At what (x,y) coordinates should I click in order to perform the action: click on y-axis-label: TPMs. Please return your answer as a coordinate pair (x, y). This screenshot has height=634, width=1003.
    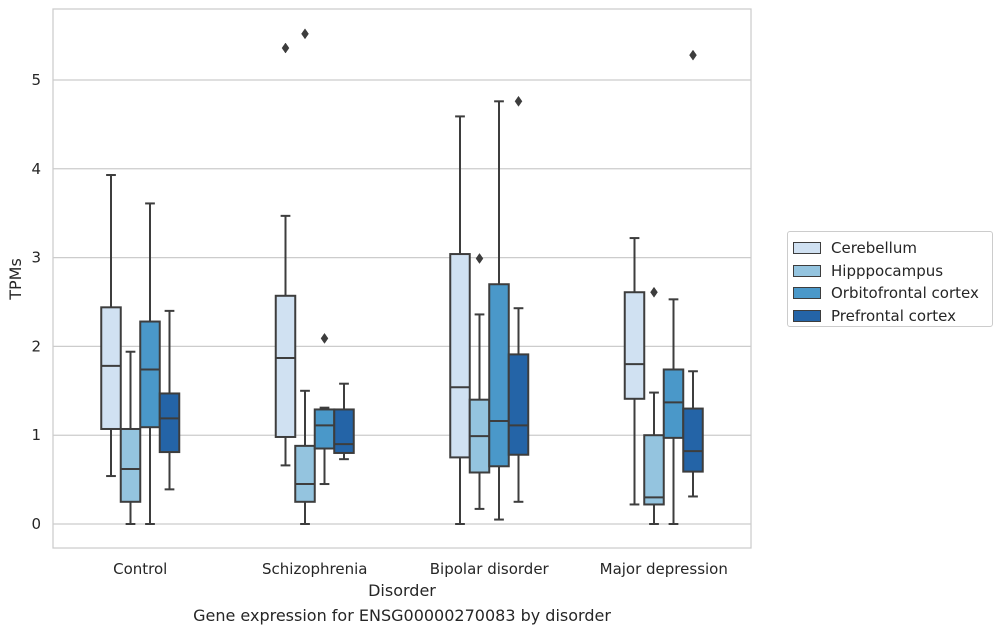
    Looking at the image, I should click on (15, 279).